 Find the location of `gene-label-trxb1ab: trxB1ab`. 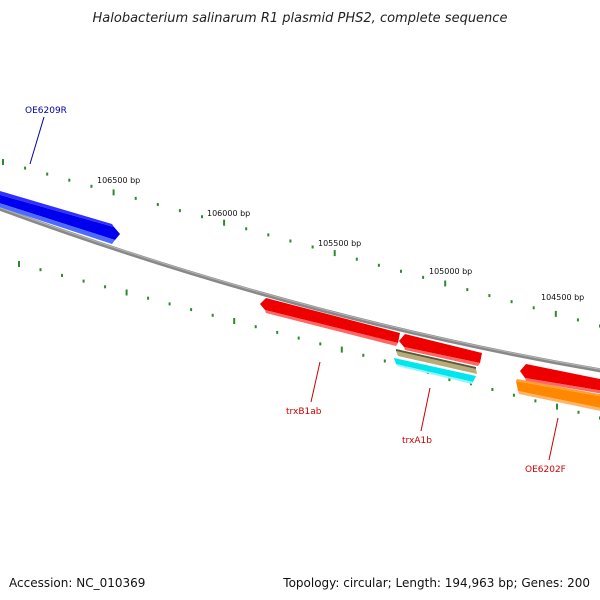

gene-label-trxb1ab: trxB1ab is located at coordinates (304, 412).